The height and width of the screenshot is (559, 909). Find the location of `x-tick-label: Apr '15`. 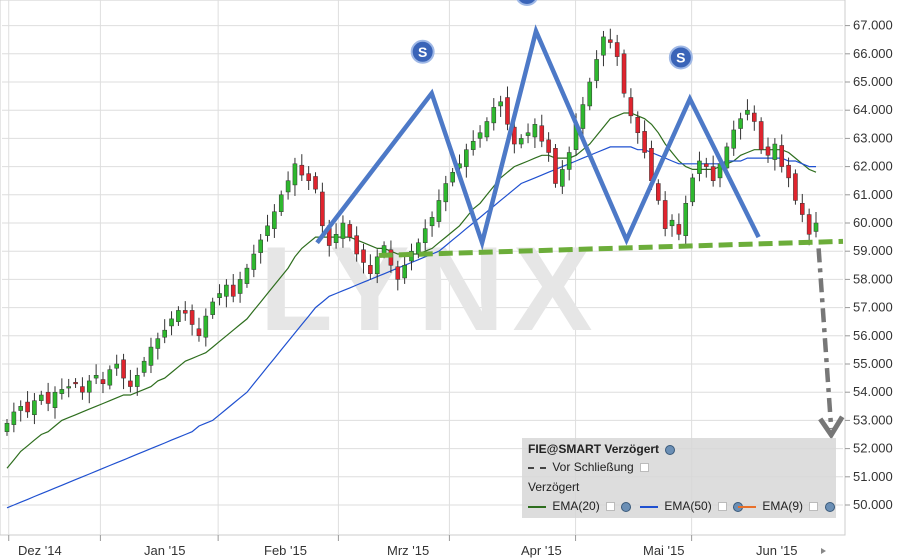

x-tick-label: Apr '15 is located at coordinates (541, 550).